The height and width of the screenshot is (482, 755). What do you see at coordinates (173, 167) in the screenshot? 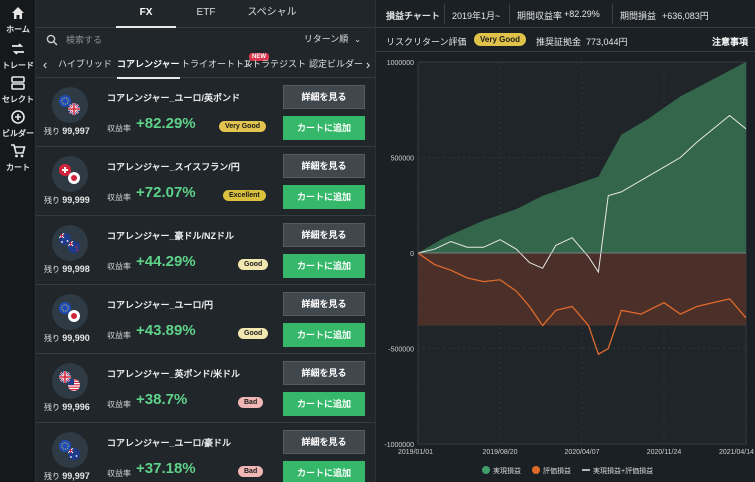
I see `strategy-title: コアレンジャー_スイスフラン/円` at bounding box center [173, 167].